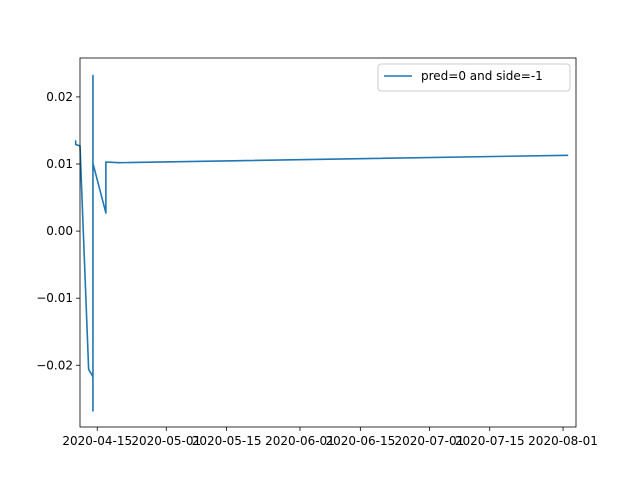 The width and height of the screenshot is (640, 480). I want to click on x-tick-label: 2020-04-15, so click(97, 441).